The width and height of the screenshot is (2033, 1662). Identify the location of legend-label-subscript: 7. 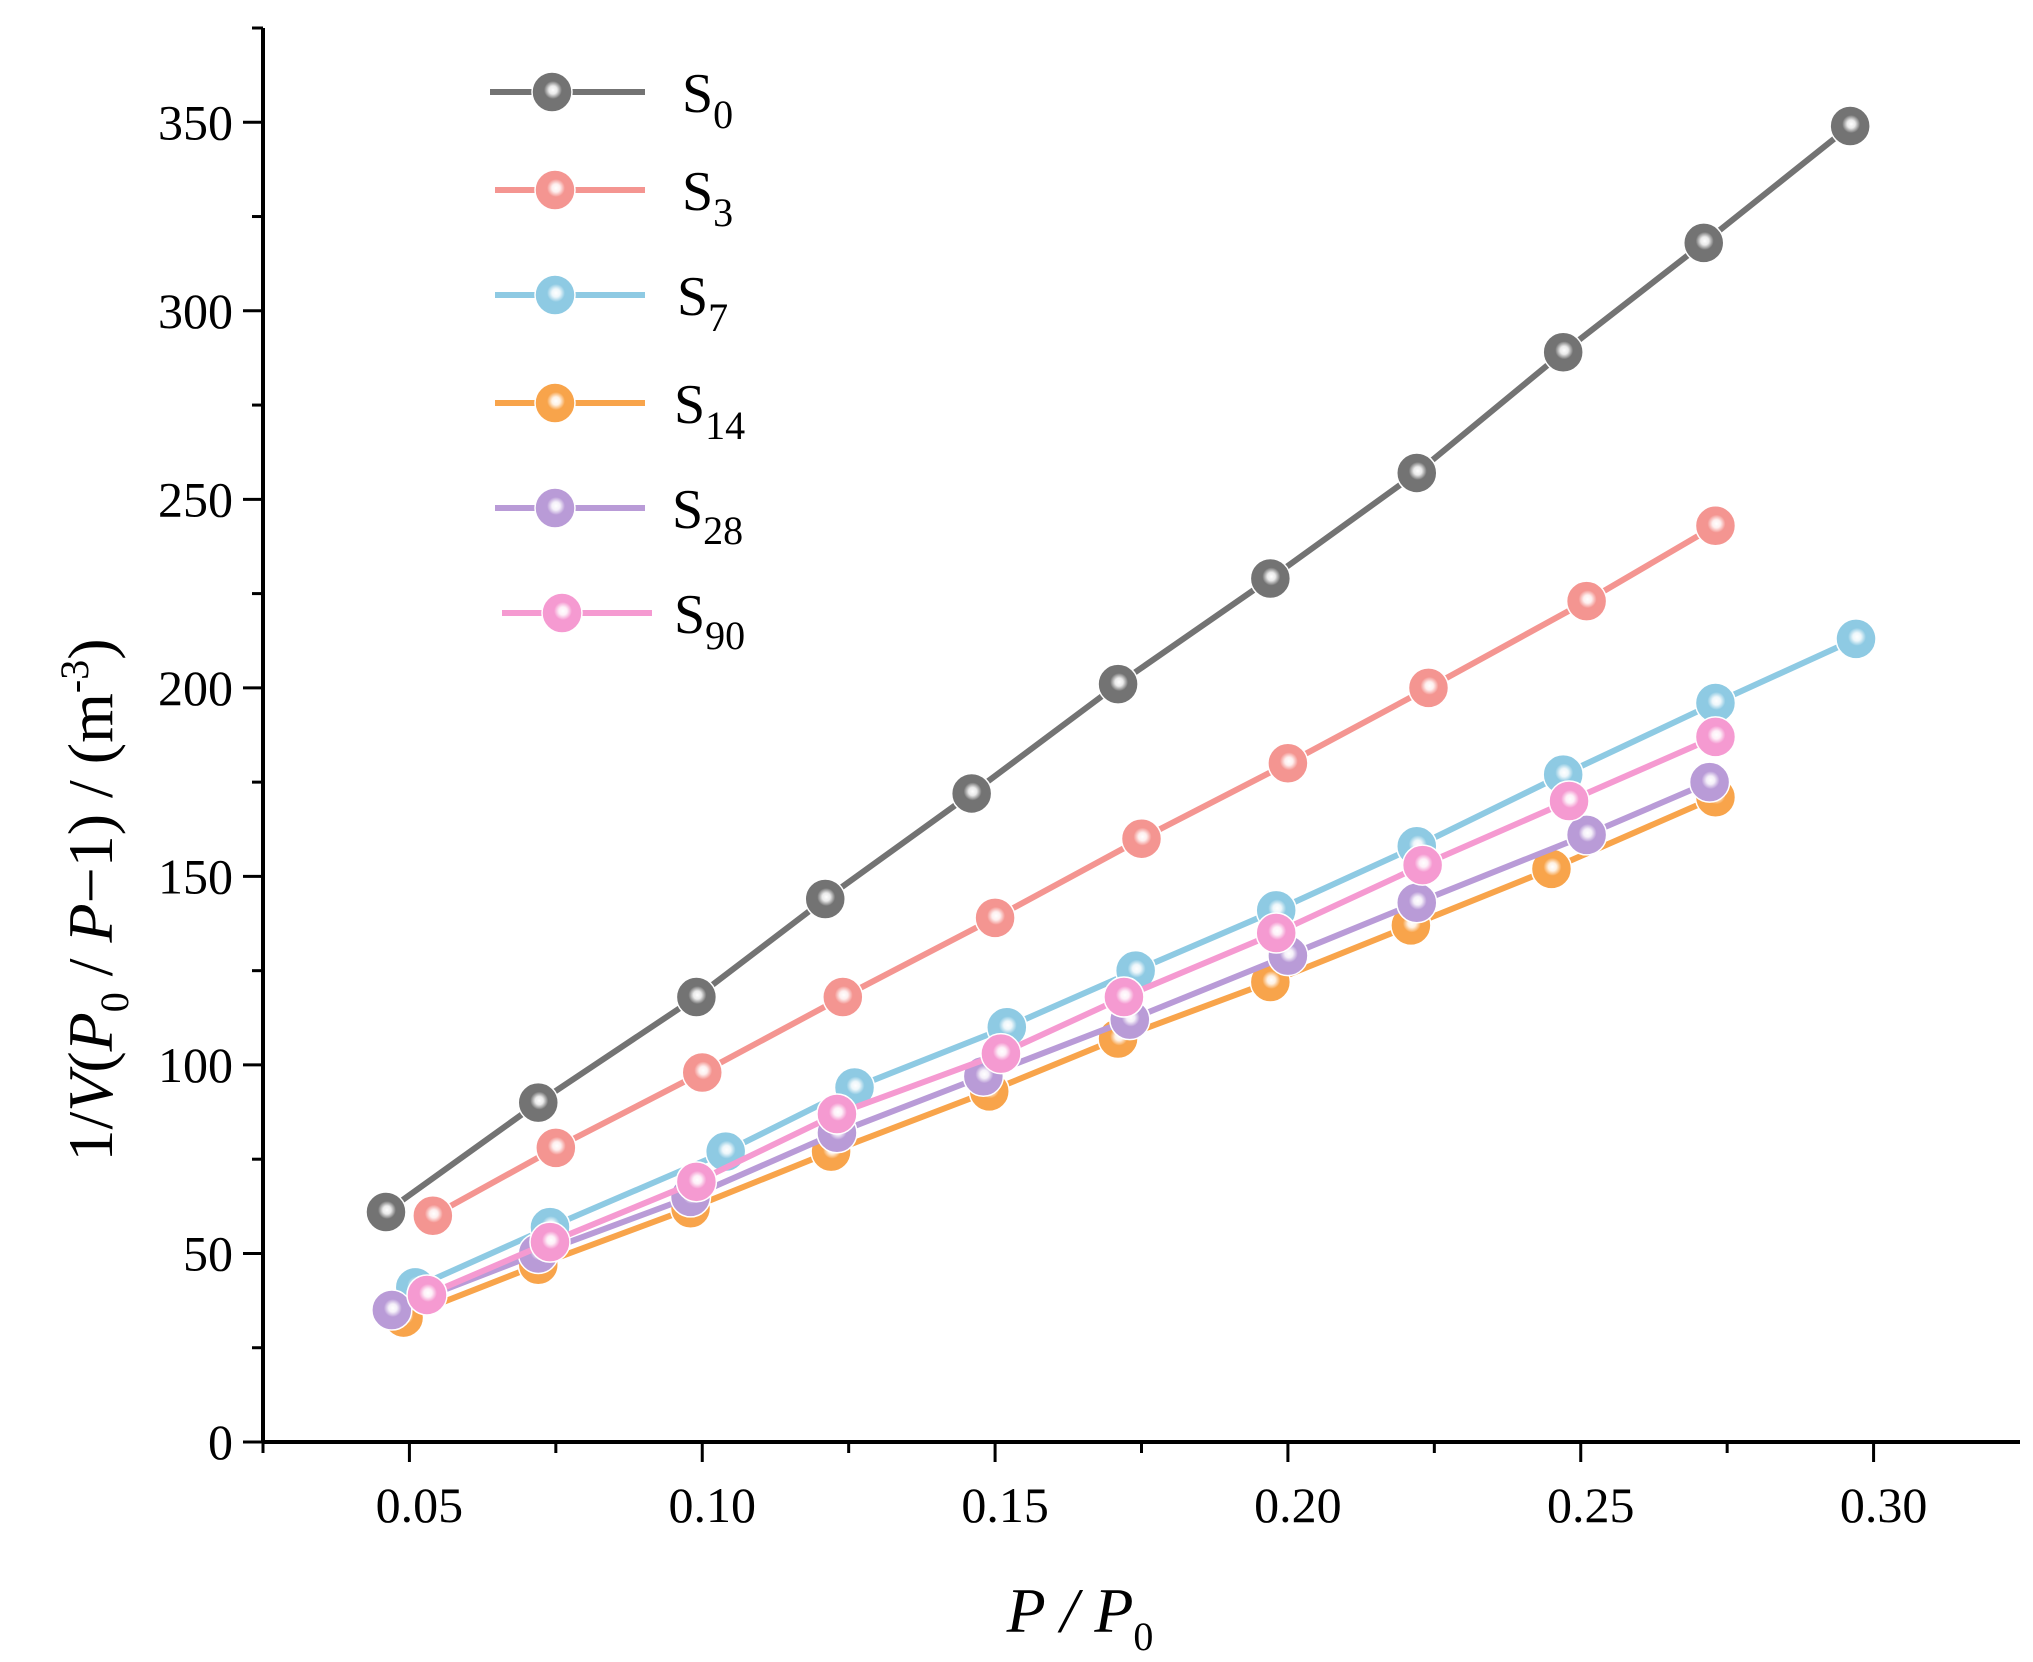
(718, 317).